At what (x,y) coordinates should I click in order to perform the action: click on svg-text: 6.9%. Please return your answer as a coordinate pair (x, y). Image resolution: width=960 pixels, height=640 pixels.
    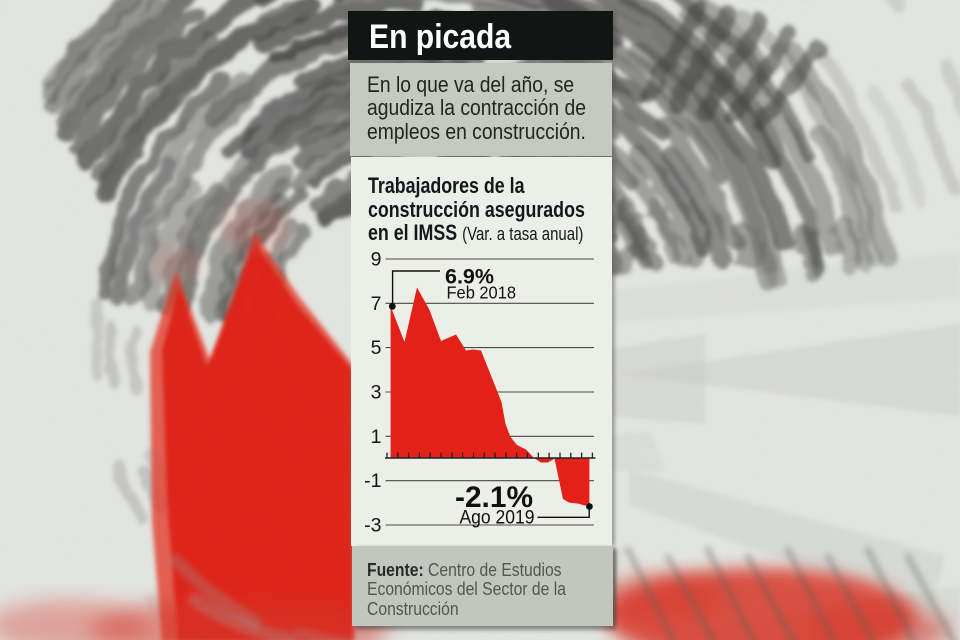
    Looking at the image, I should click on (469, 277).